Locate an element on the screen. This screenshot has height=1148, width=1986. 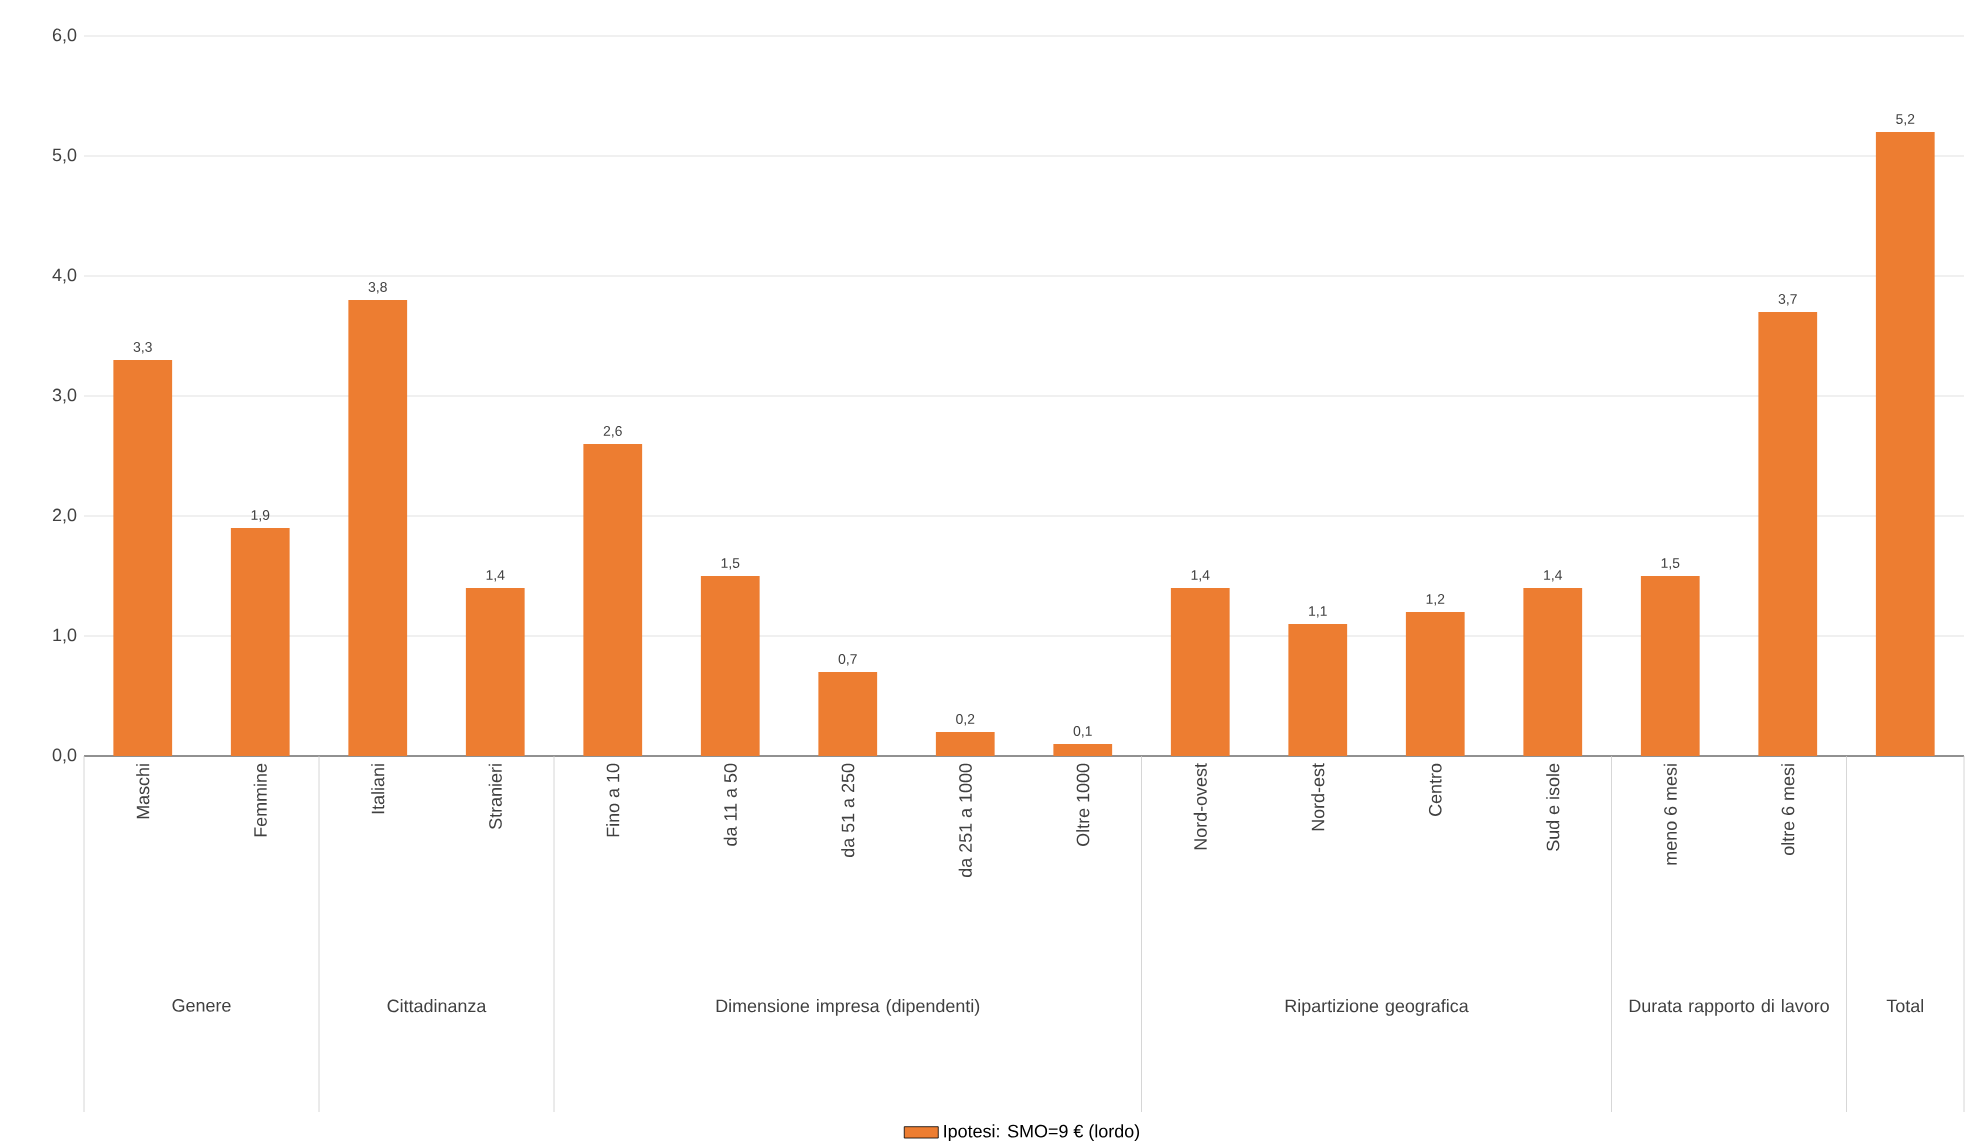
x-tick-label: Sud e isole is located at coordinates (1553, 807).